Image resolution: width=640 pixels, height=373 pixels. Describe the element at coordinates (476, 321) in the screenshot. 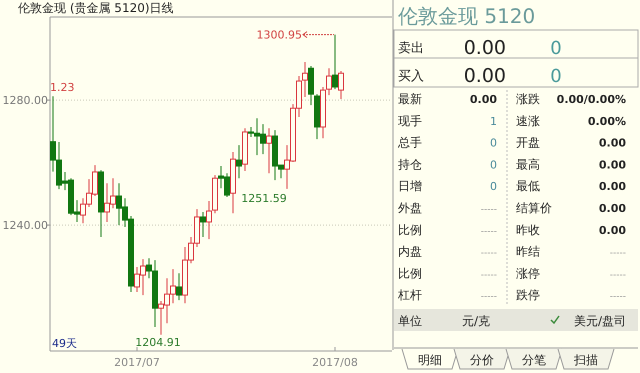

I see `text: 元/克` at that location.